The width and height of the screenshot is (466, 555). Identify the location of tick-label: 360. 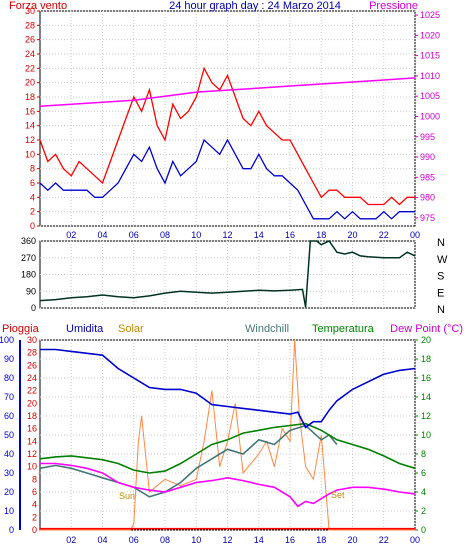
(28, 241).